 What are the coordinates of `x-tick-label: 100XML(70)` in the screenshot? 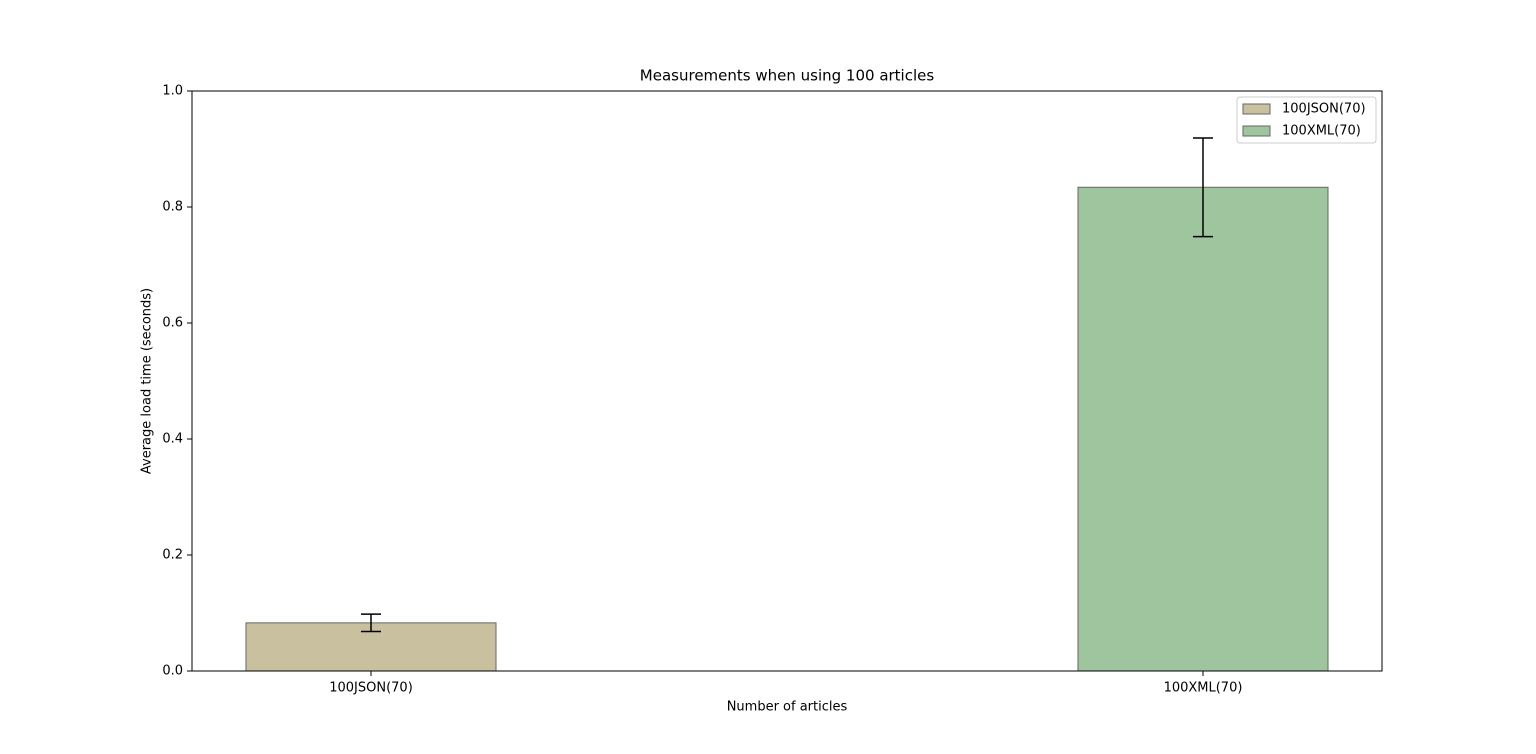 It's located at (1203, 688).